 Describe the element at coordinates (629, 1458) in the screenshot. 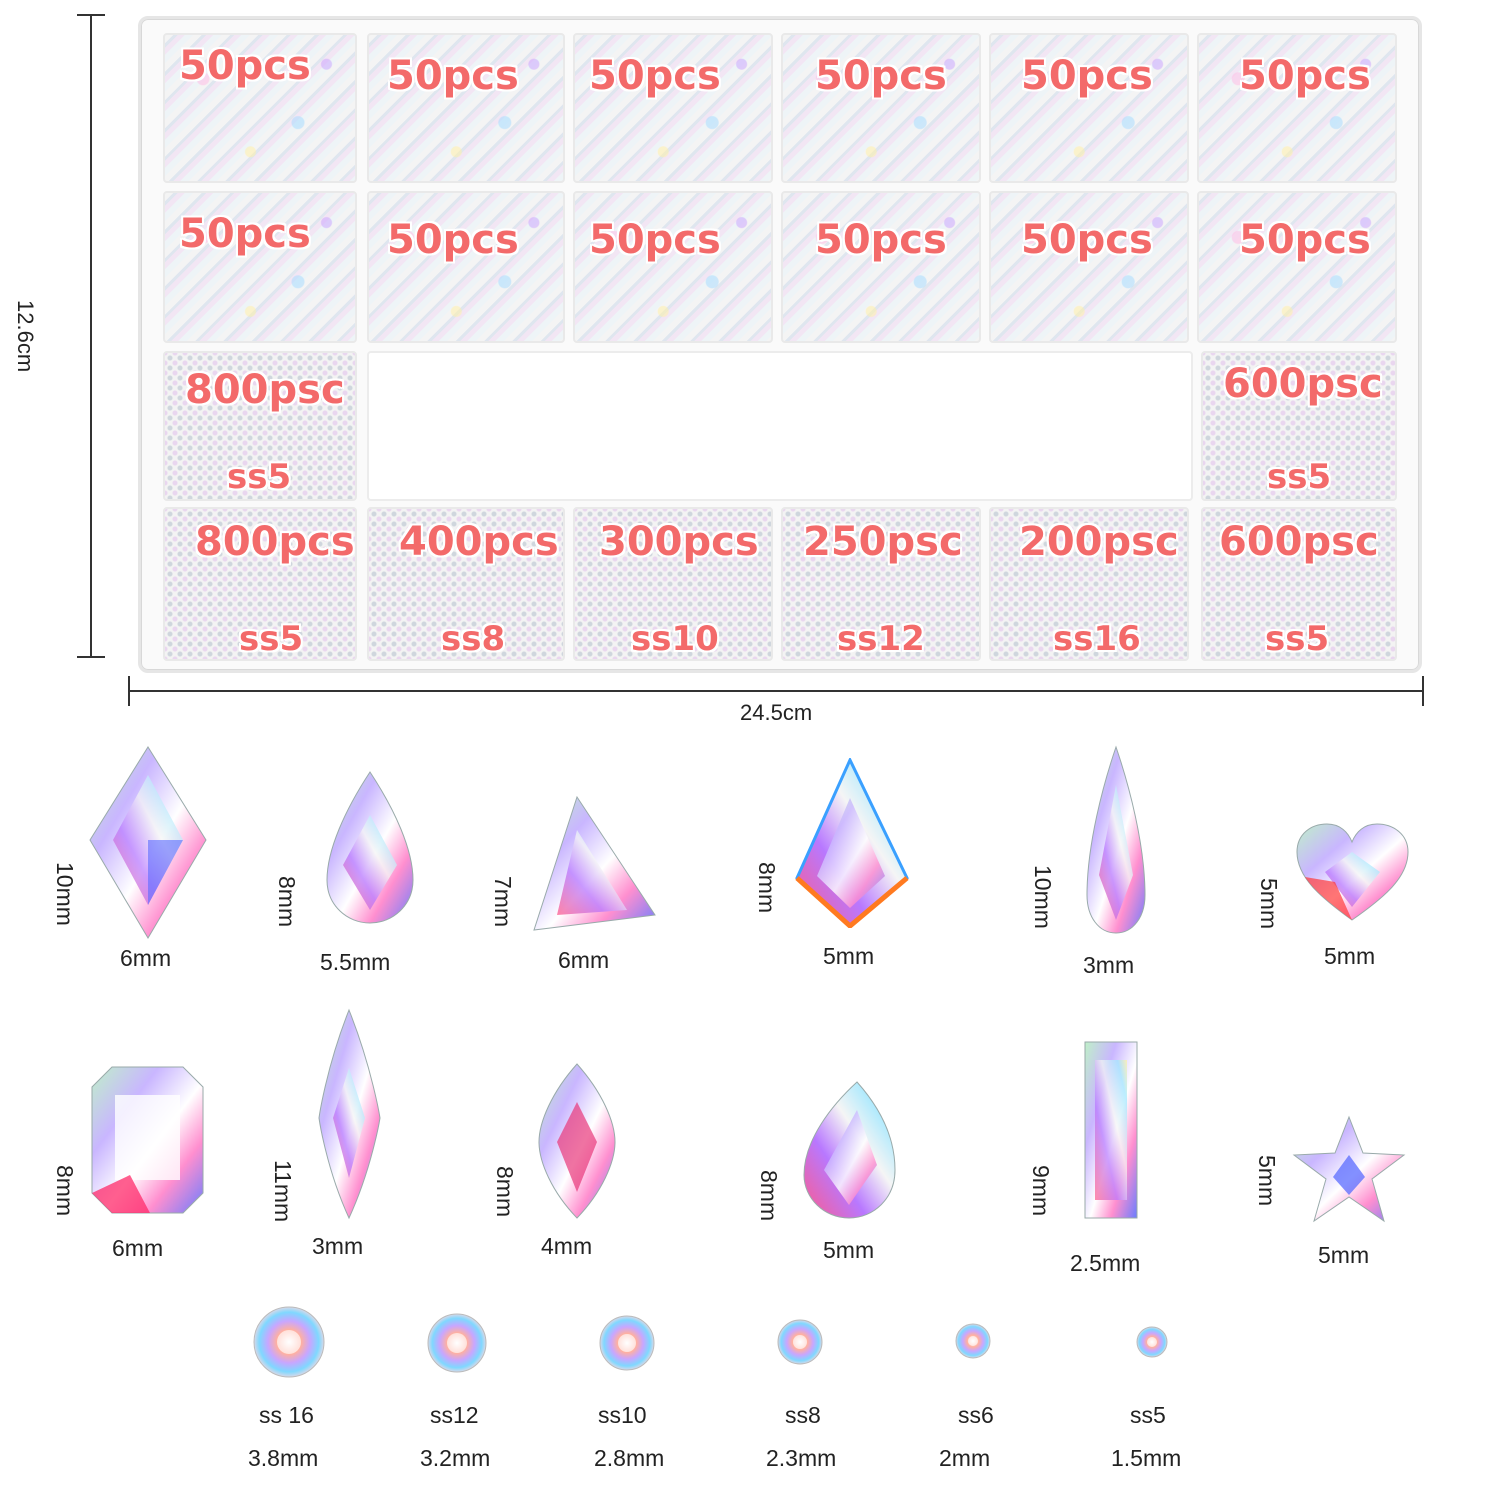

I see `round-stone-mm-label: 2.8mm` at that location.